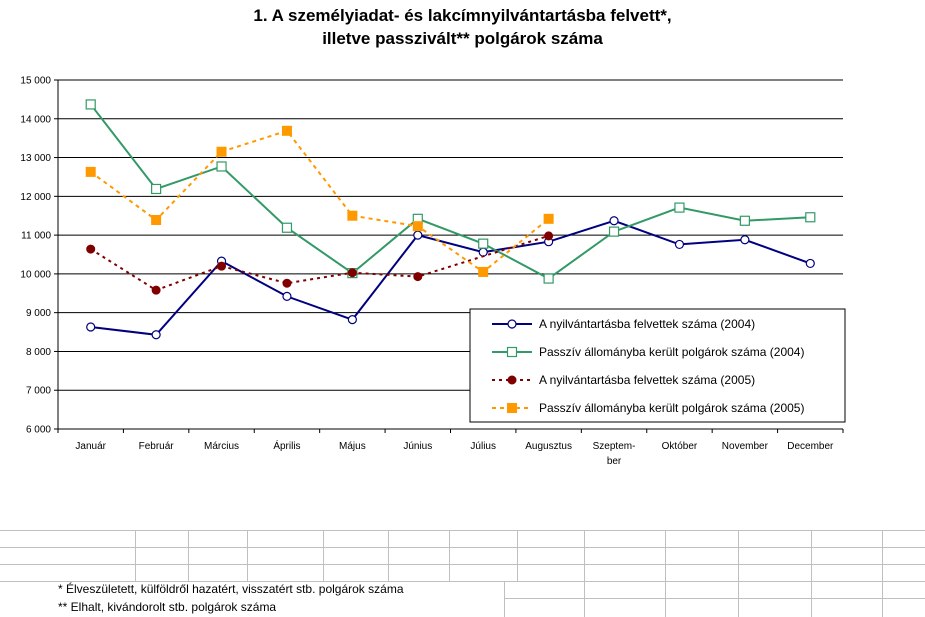 The width and height of the screenshot is (925, 617). Describe the element at coordinates (647, 380) in the screenshot. I see `legend-label-2: A nyilvántartásba felvettek száma (2005)` at that location.